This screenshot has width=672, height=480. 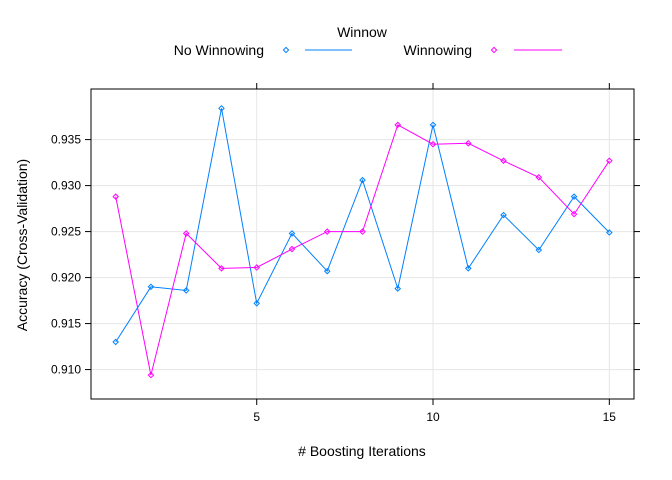 What do you see at coordinates (219, 50) in the screenshot?
I see `legend-label: No Winnowing` at bounding box center [219, 50].